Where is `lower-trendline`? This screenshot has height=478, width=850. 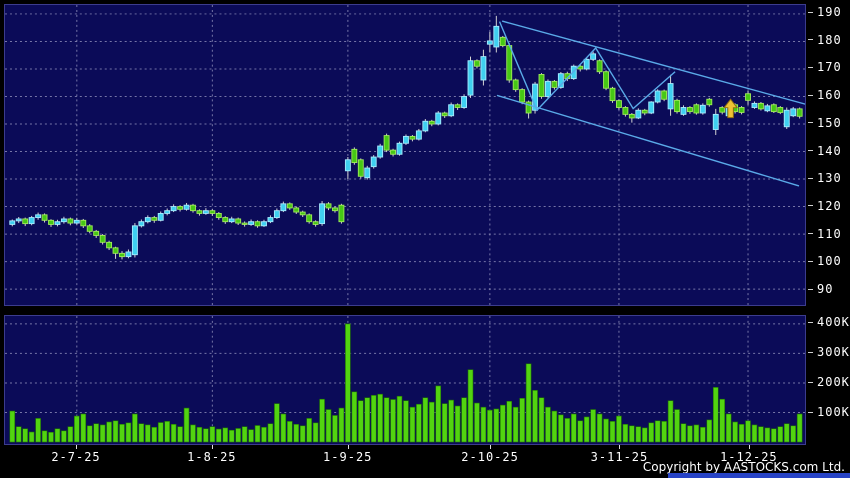
lower-trendline is located at coordinates (648, 140).